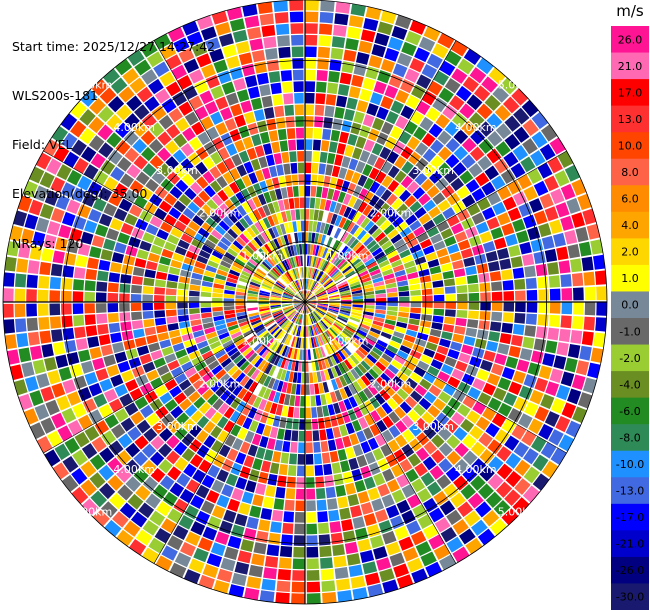  I want to click on radial-spoke, so click(380, 432).